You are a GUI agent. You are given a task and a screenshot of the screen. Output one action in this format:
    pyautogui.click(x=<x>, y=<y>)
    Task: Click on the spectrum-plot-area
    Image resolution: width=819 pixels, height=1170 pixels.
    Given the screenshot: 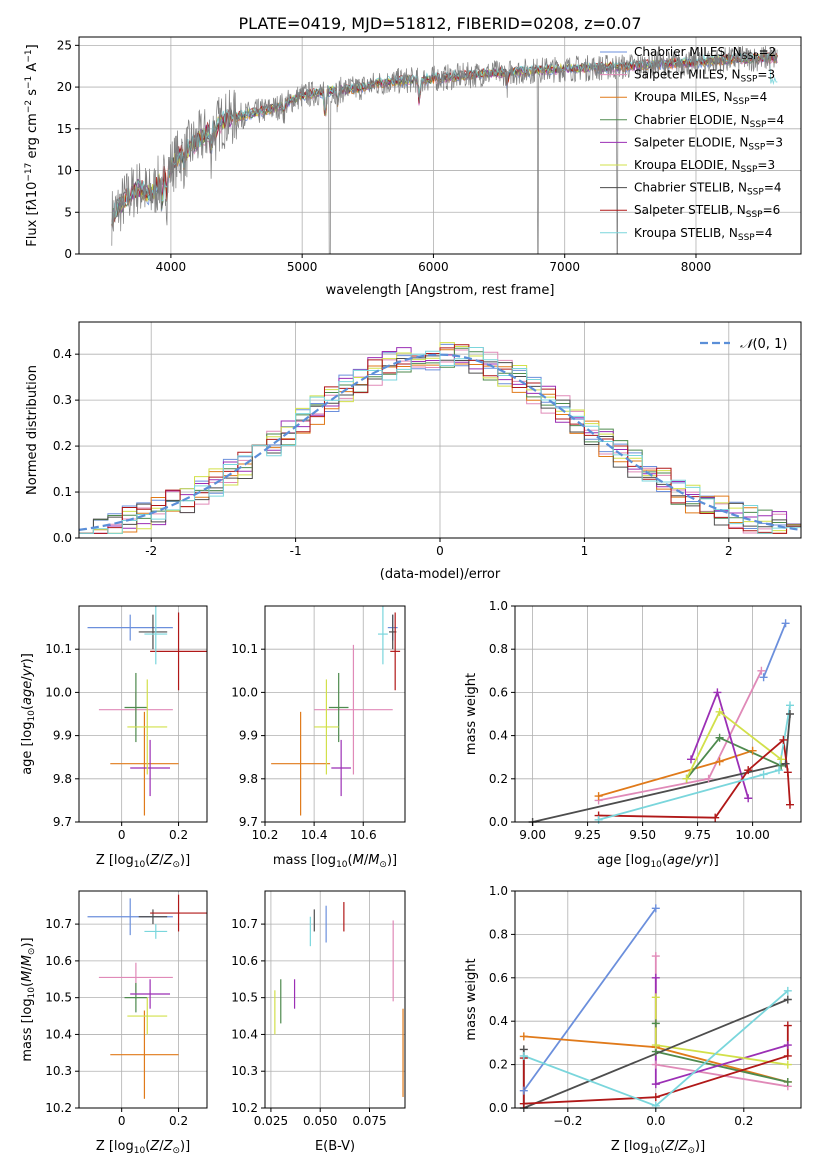 What is the action you would take?
    pyautogui.click(x=444, y=149)
    